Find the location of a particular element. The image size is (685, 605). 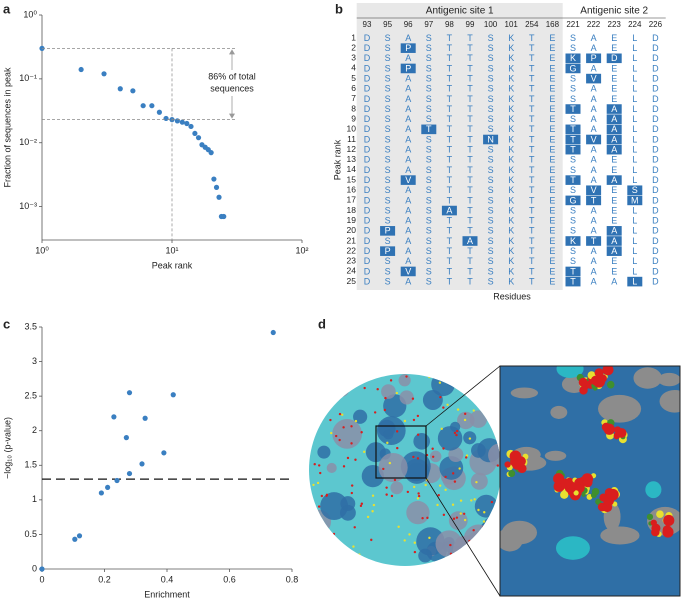

surface-green is located at coordinates (583, 494).